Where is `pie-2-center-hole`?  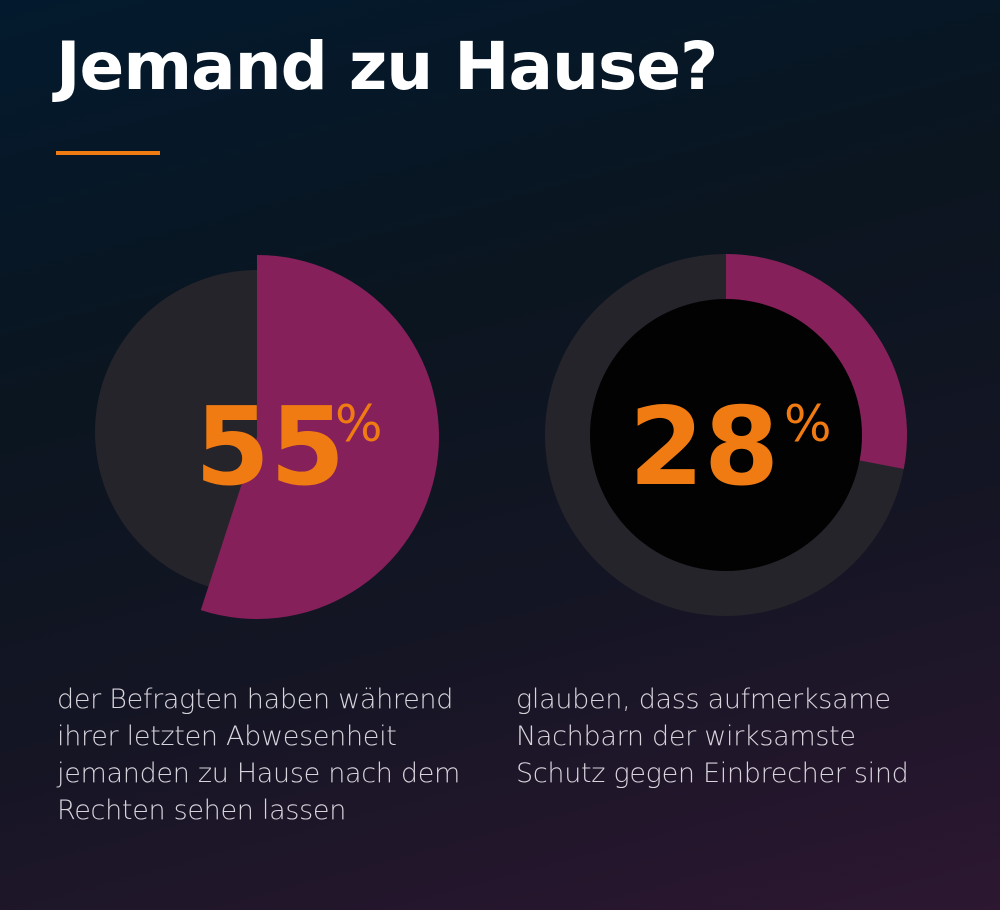
pie-2-center-hole is located at coordinates (726, 435).